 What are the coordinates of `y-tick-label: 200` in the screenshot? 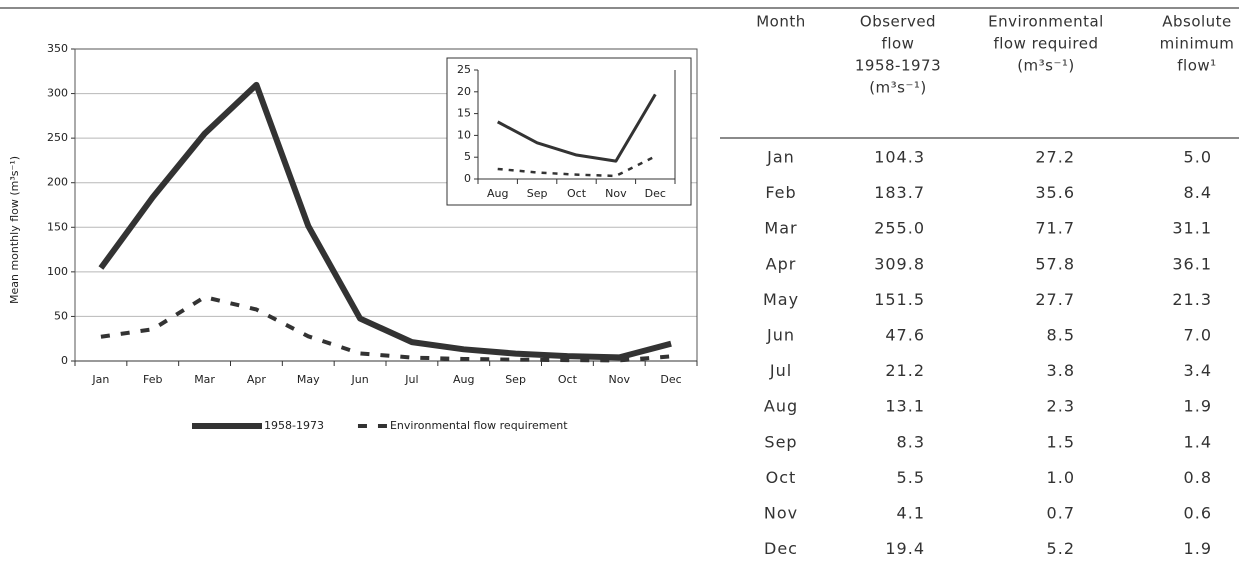 It's located at (57, 182).